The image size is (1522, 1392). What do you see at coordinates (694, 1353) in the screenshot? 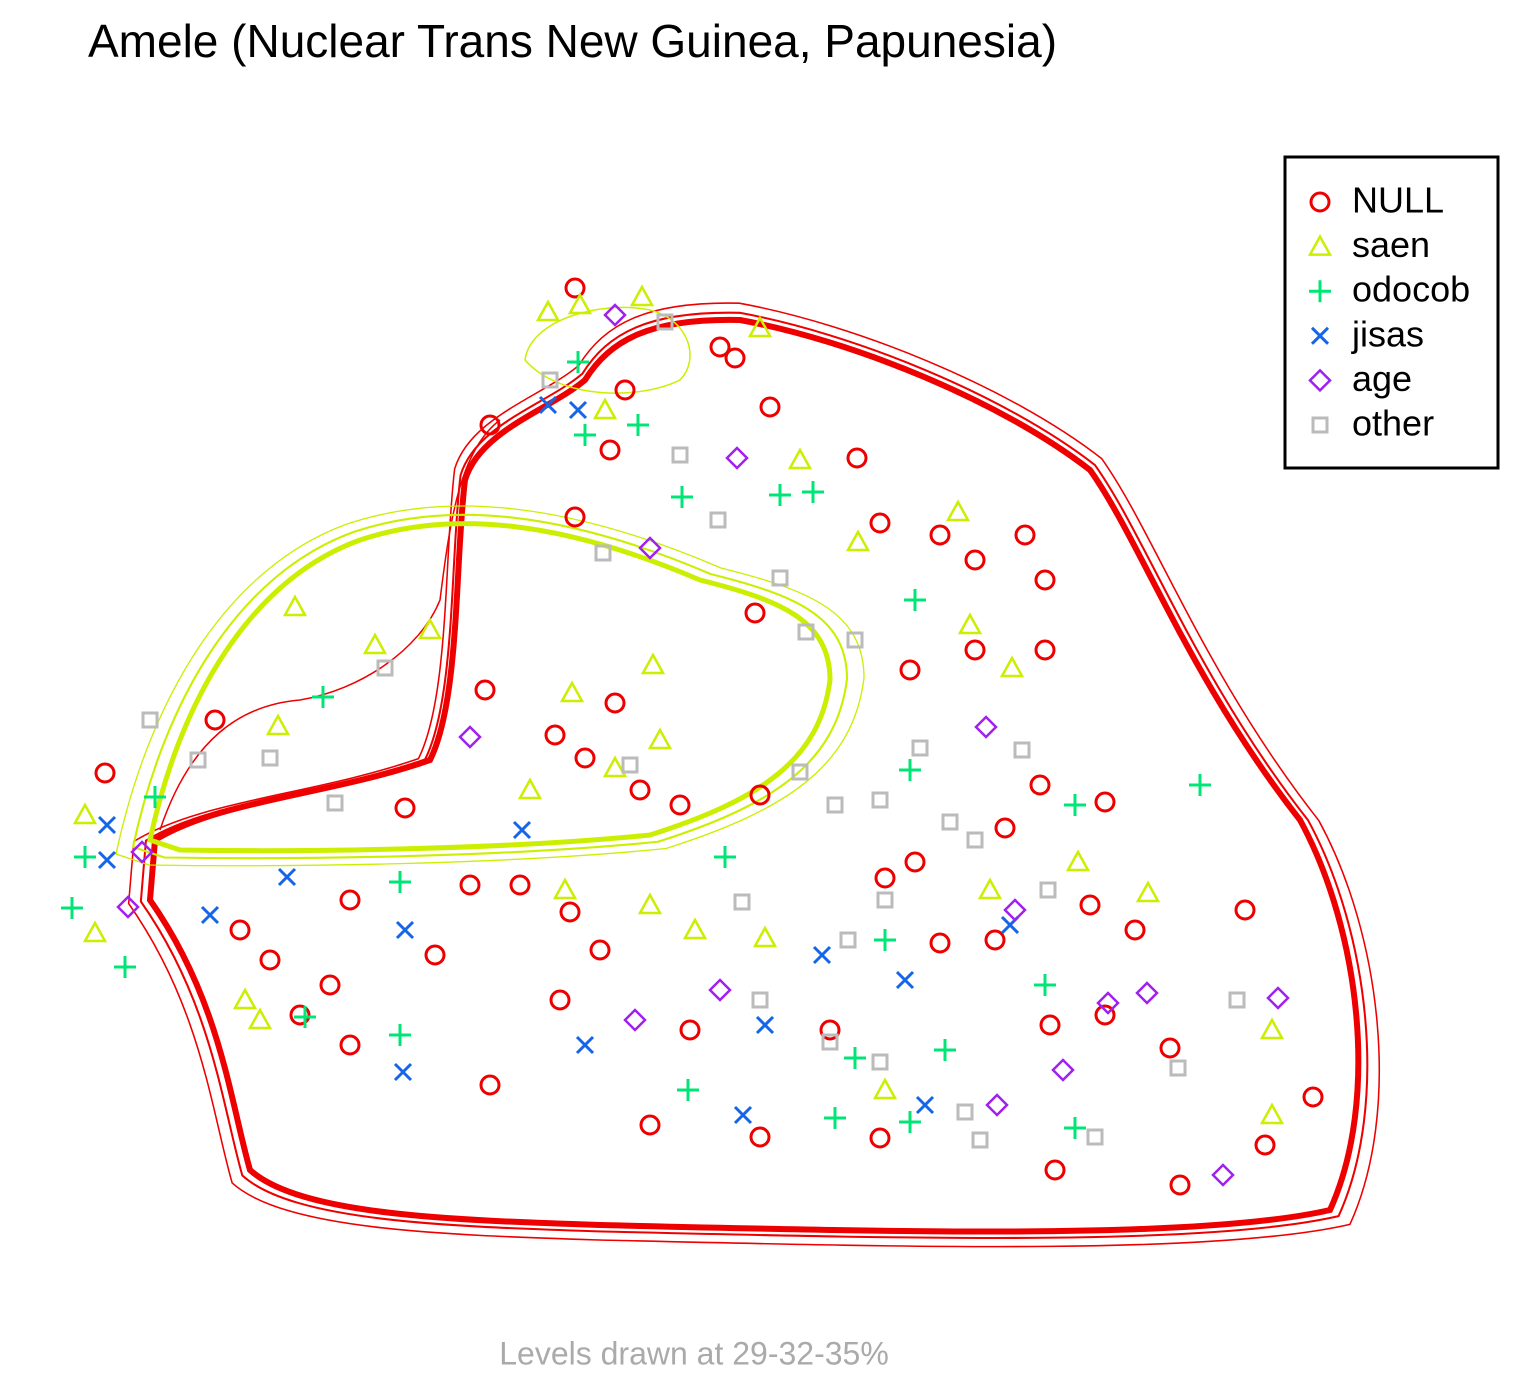
I see `chart-subtitle: Levels drawn at 29-32-35%` at bounding box center [694, 1353].